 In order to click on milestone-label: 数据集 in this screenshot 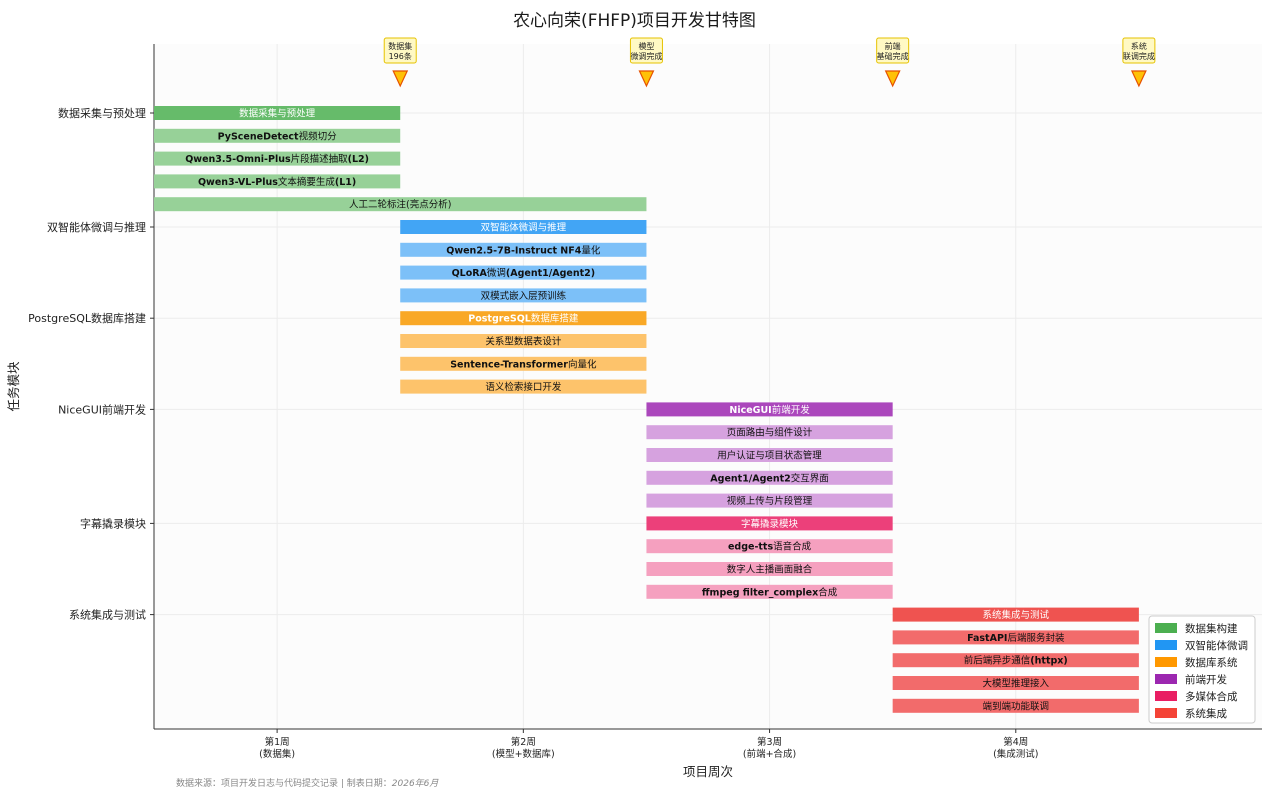, I will do `click(400, 46)`.